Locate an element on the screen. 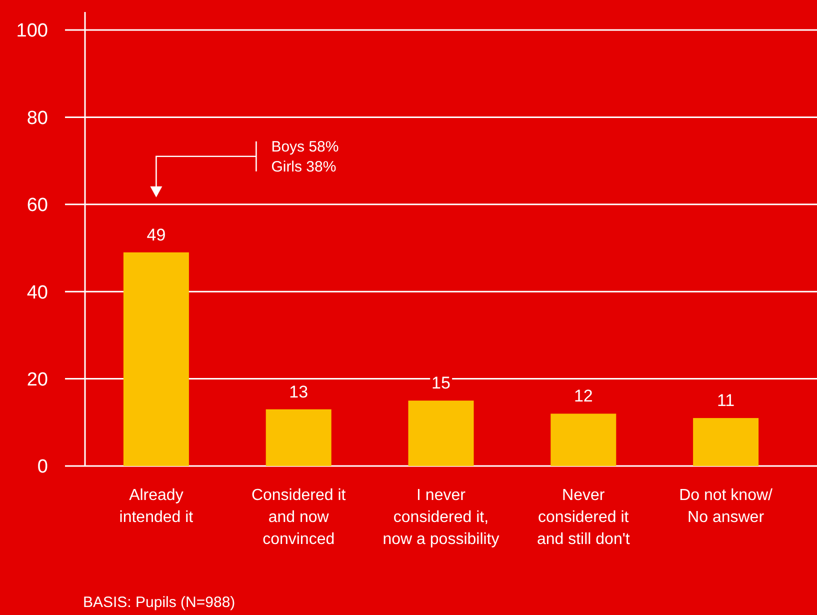 The width and height of the screenshot is (817, 615). x-tick-label: Never considered it and still don't is located at coordinates (583, 517).